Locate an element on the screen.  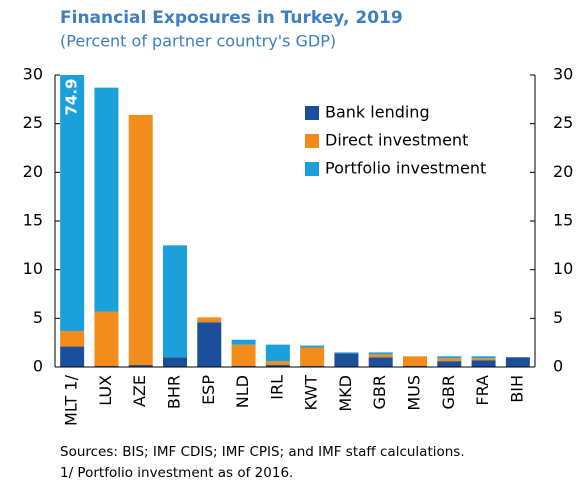
y2-tick-label: 5 is located at coordinates (558, 317).